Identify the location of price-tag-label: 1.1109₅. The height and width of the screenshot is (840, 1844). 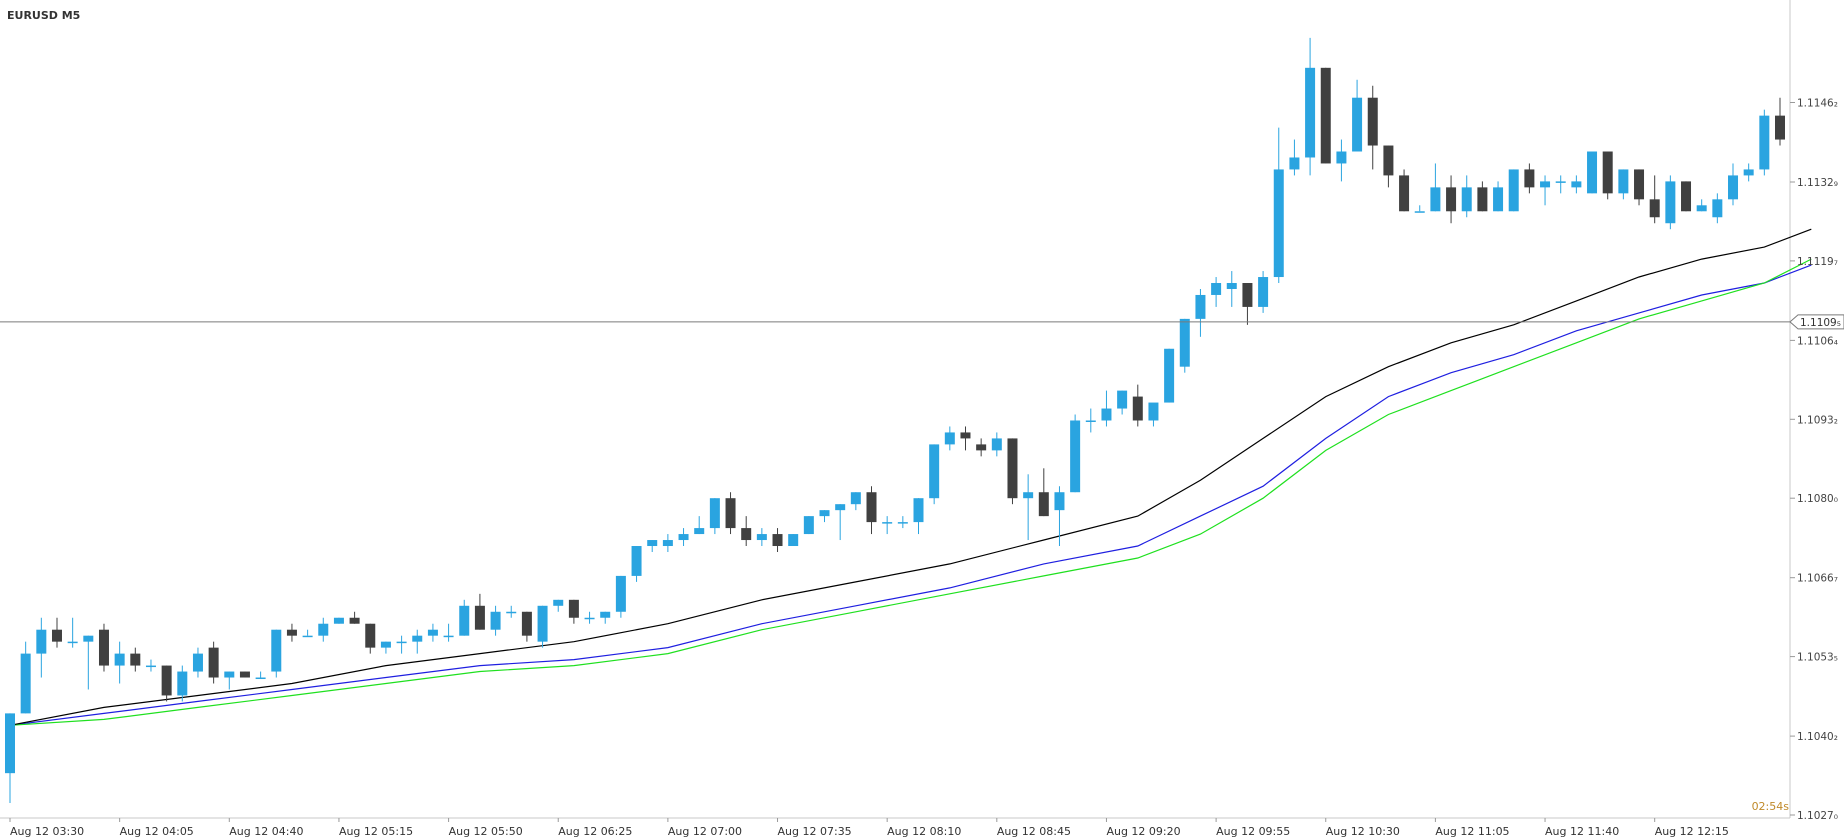
(1820, 323).